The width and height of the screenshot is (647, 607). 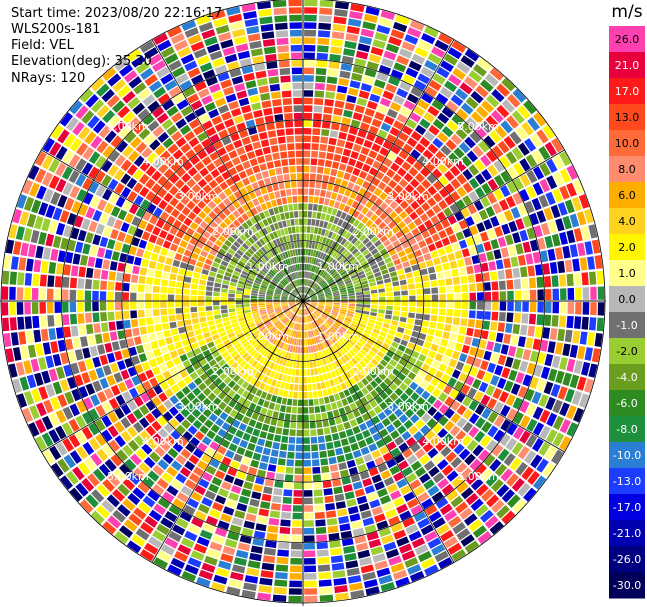 I want to click on colorbar-label: 1.0, so click(x=627, y=273).